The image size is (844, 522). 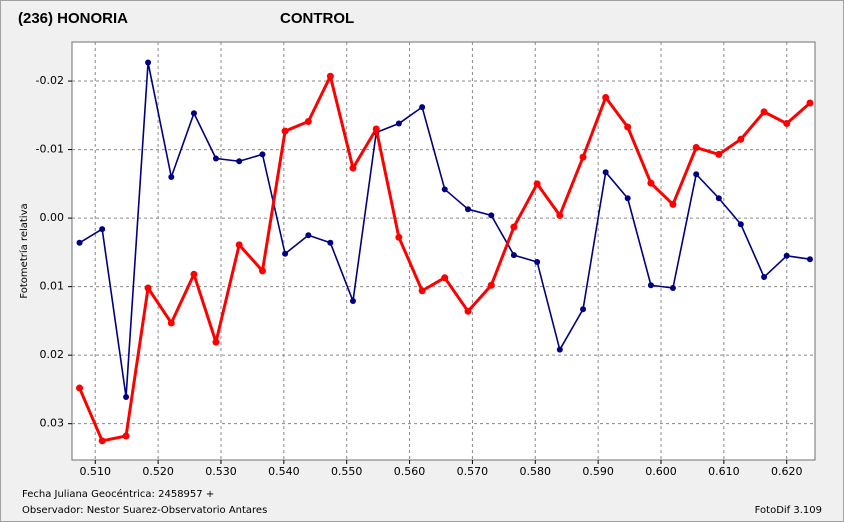 What do you see at coordinates (284, 471) in the screenshot?
I see `x-tick-label: 0.540` at bounding box center [284, 471].